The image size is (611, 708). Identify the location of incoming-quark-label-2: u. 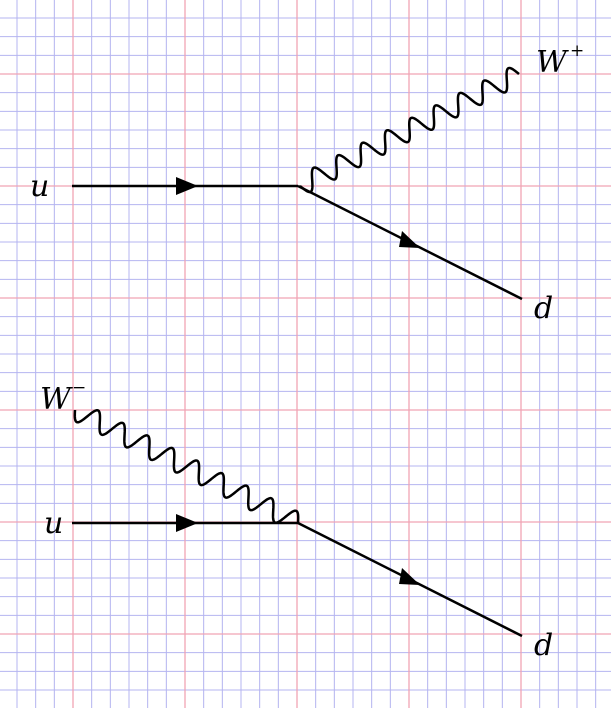
(53, 523).